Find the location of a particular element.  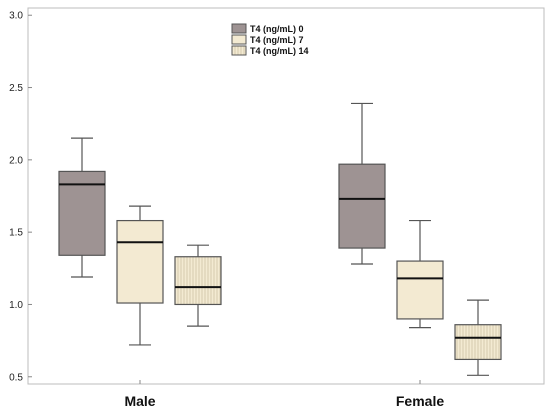

legend-label: T4 (ng/mL) 7 is located at coordinates (277, 40).